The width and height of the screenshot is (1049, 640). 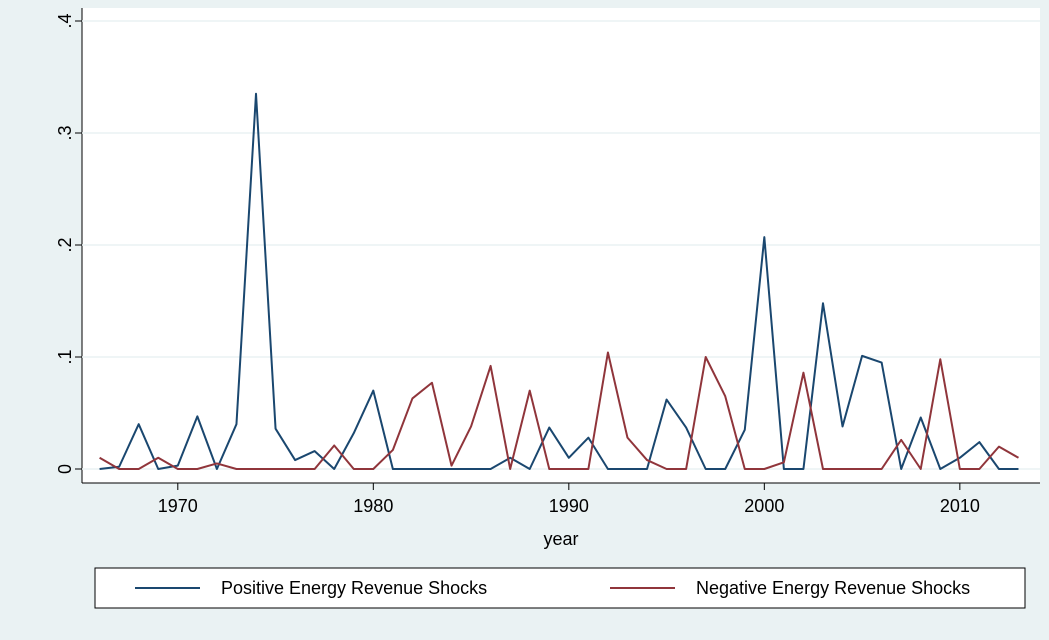 I want to click on y-tick-label: .2, so click(x=65, y=244).